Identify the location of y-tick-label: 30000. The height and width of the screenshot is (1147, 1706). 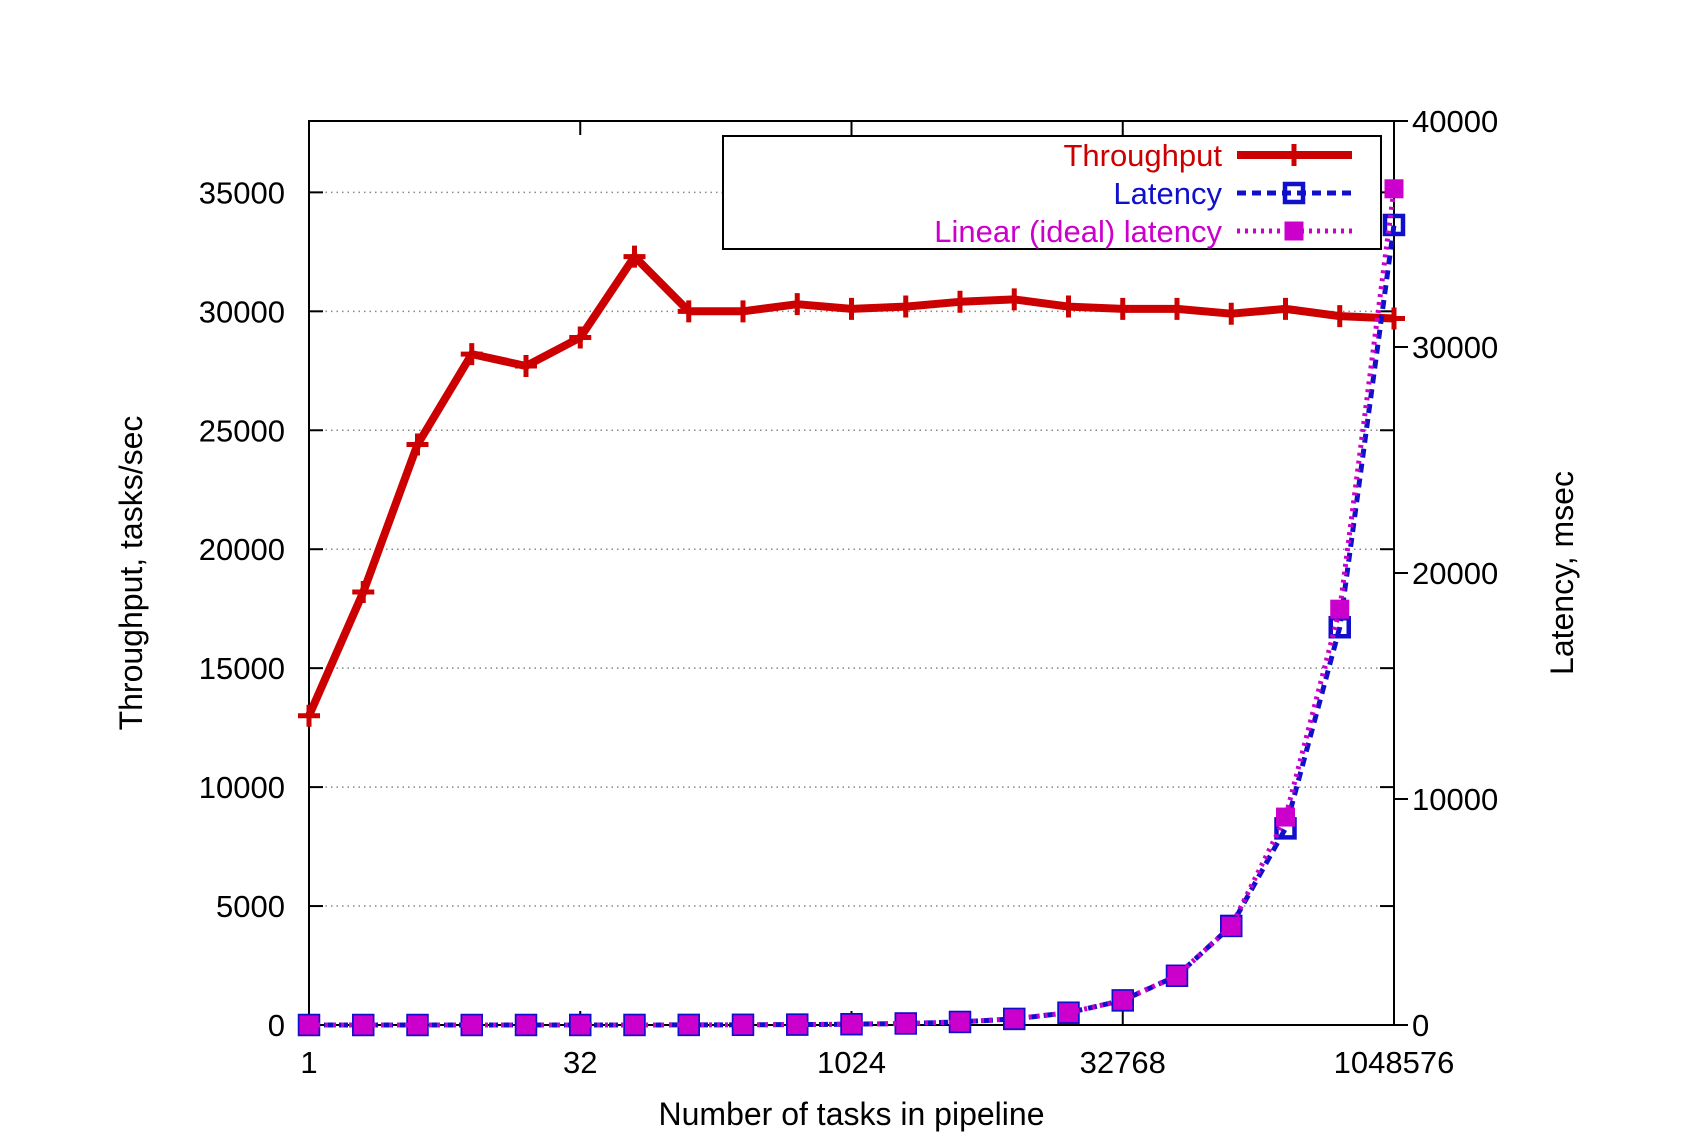
(242, 311).